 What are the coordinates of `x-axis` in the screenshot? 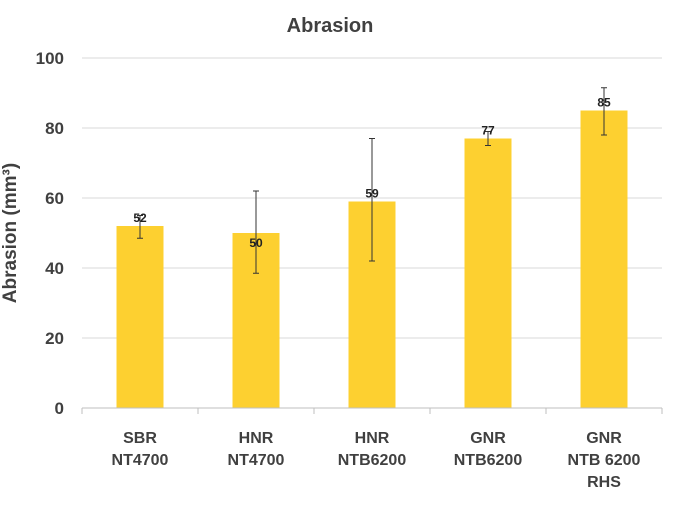 It's located at (372, 410).